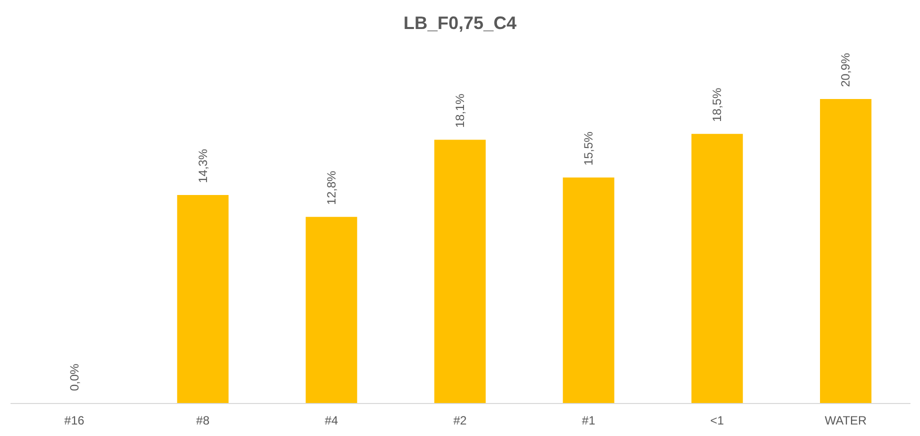 Image resolution: width=920 pixels, height=436 pixels. What do you see at coordinates (331, 421) in the screenshot?
I see `x-tick-label: #4` at bounding box center [331, 421].